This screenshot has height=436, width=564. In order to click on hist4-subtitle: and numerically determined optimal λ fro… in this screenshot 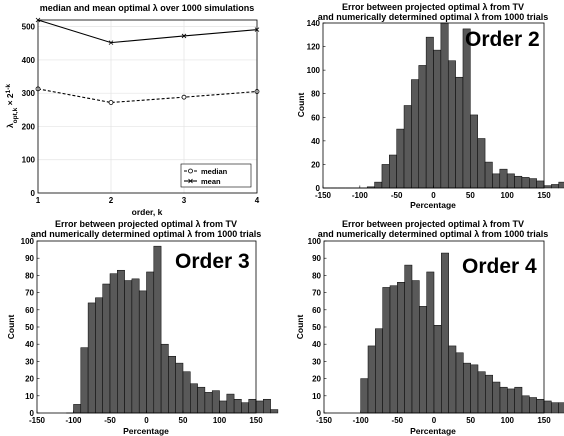, I will do `click(433, 234)`.